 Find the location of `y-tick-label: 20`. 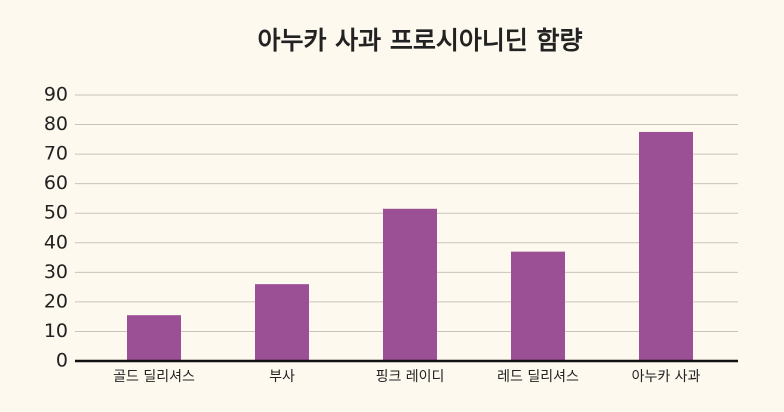

y-tick-label: 20 is located at coordinates (56, 301).